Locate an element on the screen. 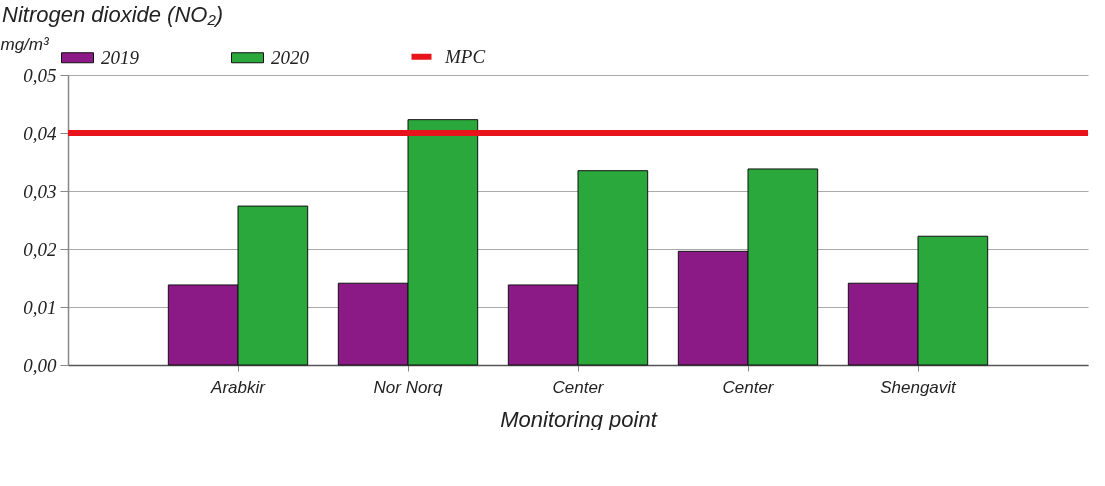  y-tick-label: 0,00 is located at coordinates (40, 365).